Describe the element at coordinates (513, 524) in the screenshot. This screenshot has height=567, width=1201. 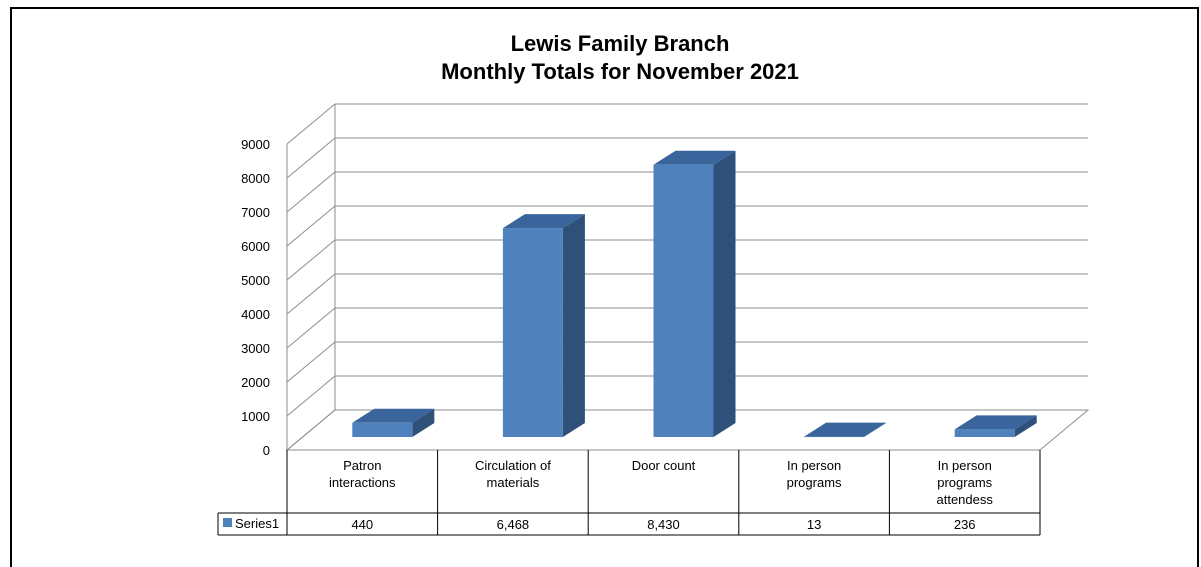
I see `data-table-value: 6,468` at that location.